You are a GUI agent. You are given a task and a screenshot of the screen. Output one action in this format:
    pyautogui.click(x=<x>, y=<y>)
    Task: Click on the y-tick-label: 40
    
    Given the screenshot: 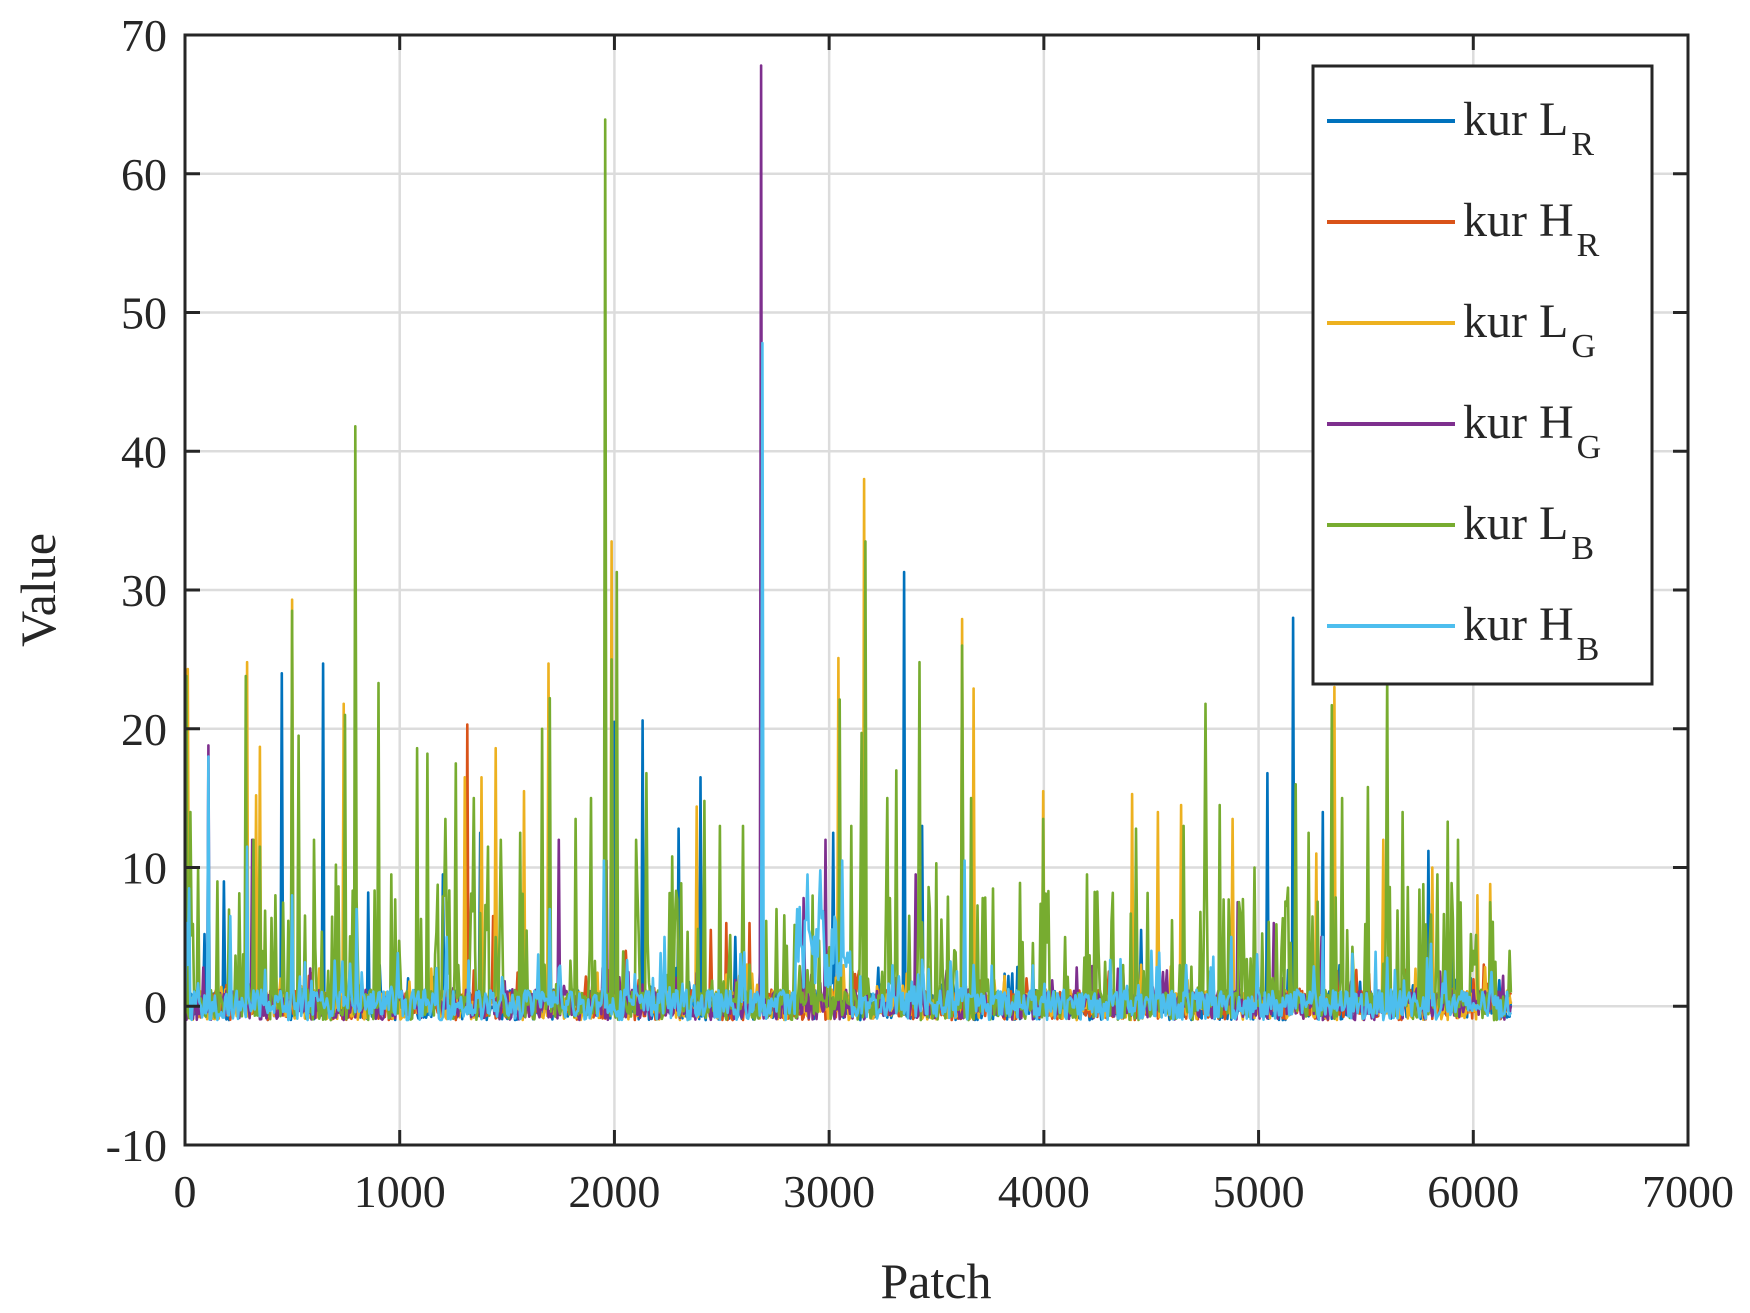 What is the action you would take?
    pyautogui.click(x=144, y=451)
    